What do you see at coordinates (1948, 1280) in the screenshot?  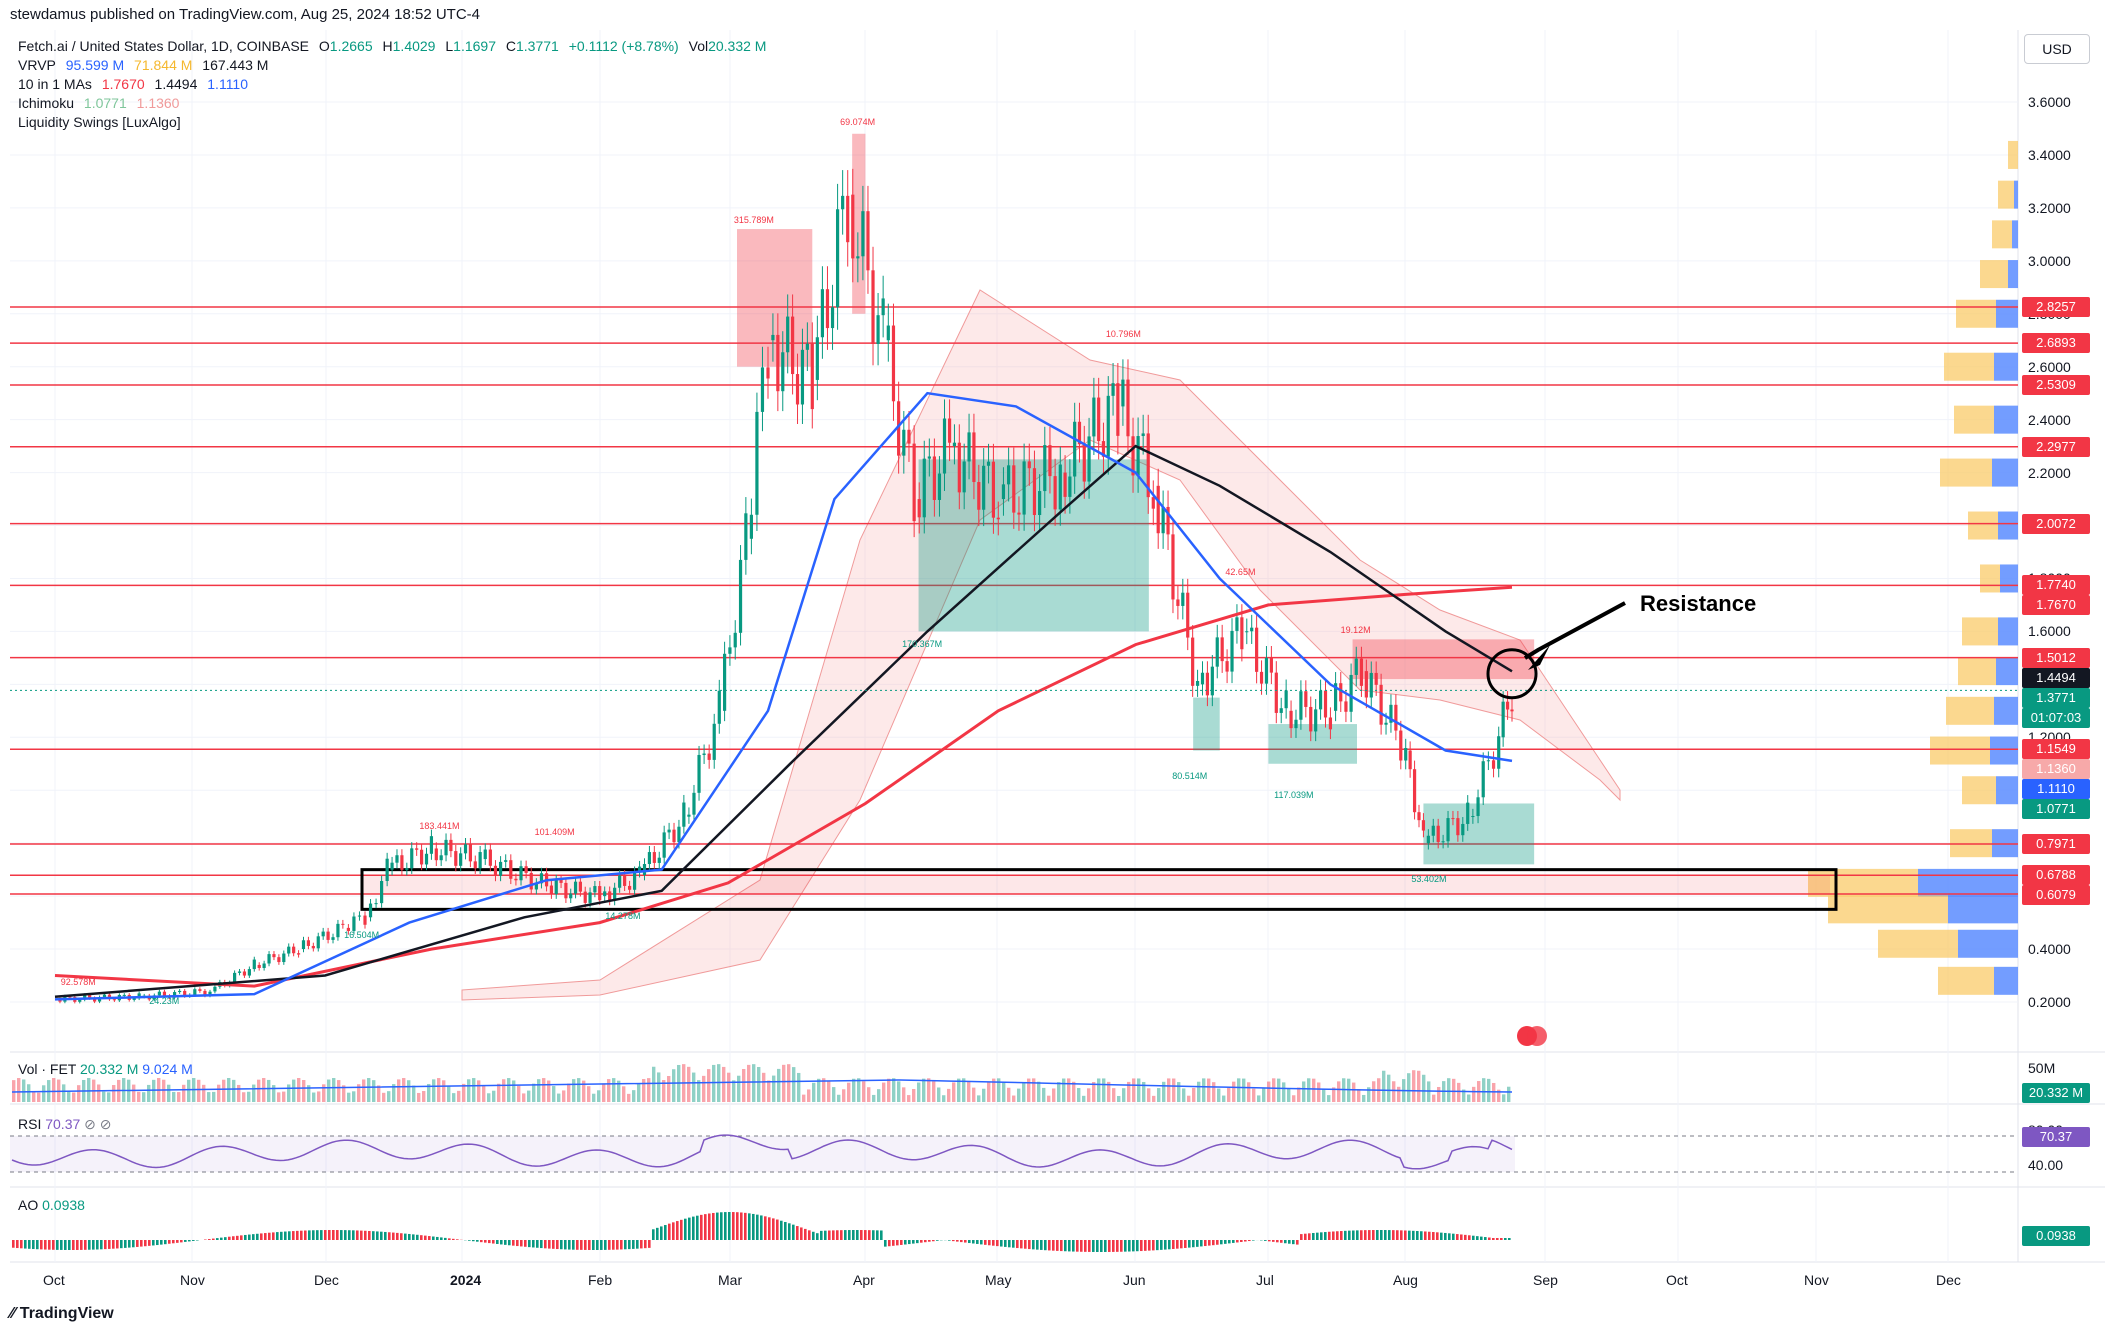 I see `x-tick-label: Dec` at bounding box center [1948, 1280].